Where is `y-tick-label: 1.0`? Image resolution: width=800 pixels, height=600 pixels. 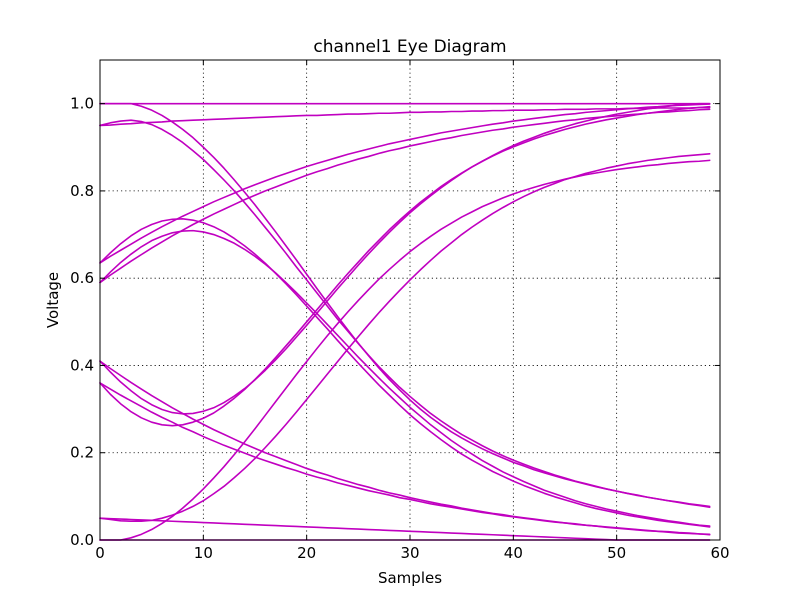
y-tick-label: 1.0 is located at coordinates (82, 104).